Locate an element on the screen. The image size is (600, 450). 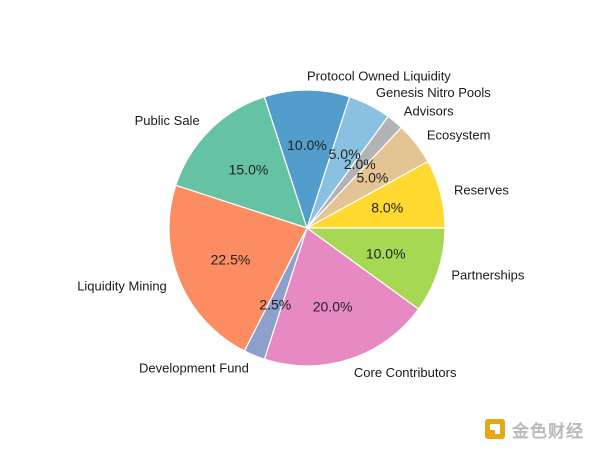
pct-label-public-sale: 15.0% is located at coordinates (249, 170).